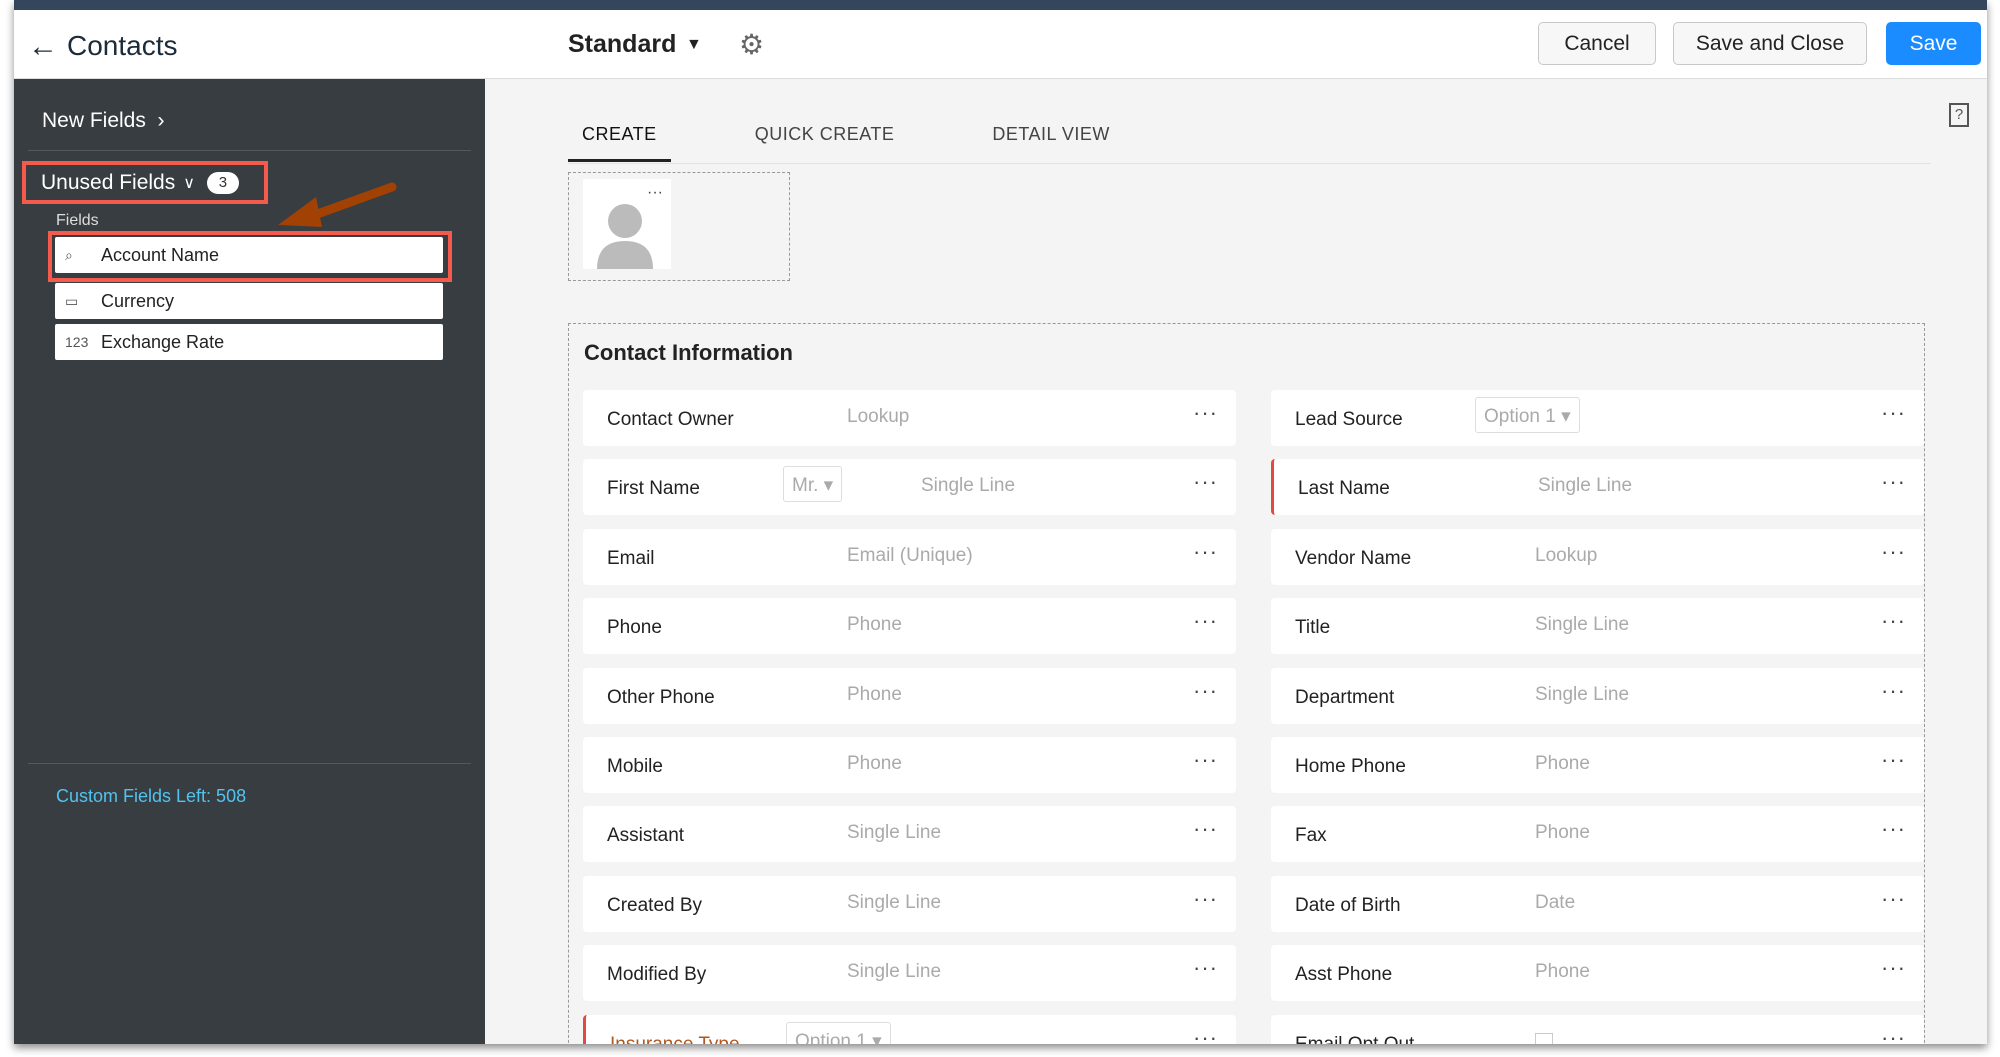  I want to click on field-label: Lead Source, so click(1349, 419).